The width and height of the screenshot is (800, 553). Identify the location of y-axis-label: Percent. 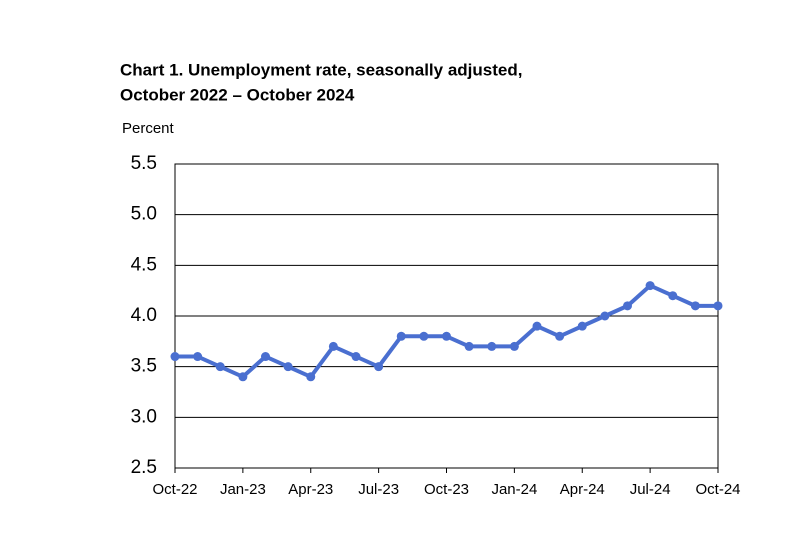
(148, 128).